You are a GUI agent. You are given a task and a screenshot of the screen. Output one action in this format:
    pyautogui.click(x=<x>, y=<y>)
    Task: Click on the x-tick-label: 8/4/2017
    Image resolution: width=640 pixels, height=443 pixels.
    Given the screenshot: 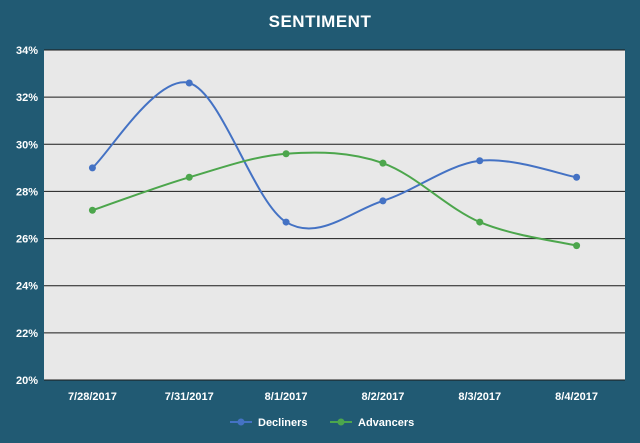 What is the action you would take?
    pyautogui.click(x=576, y=397)
    